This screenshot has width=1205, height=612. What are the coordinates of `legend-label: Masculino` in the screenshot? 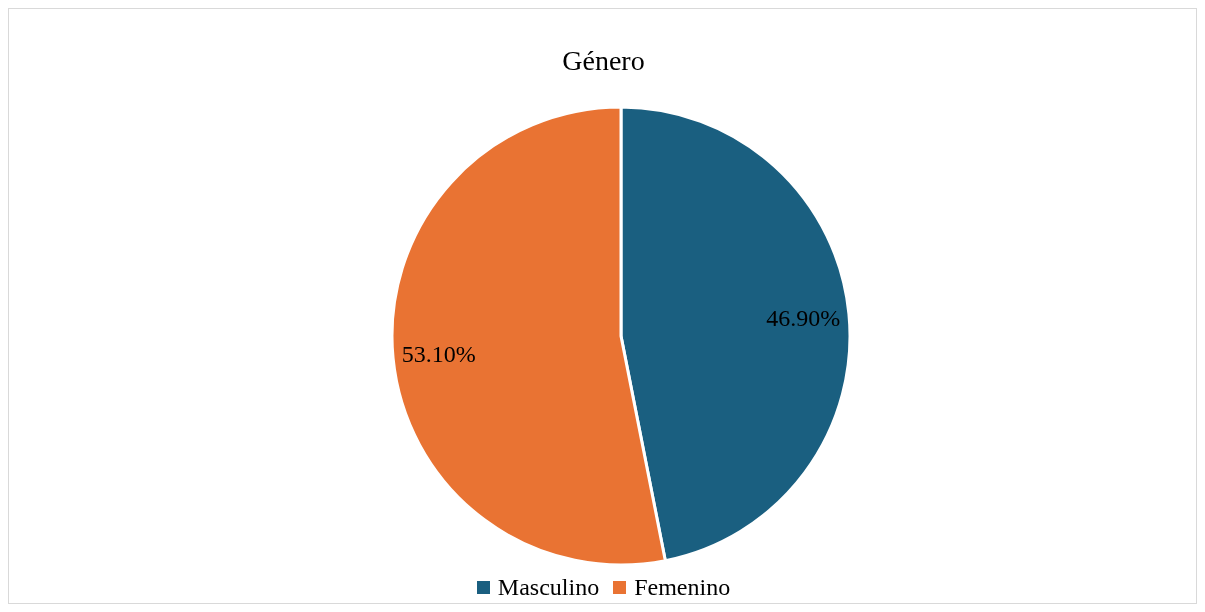 It's located at (548, 587).